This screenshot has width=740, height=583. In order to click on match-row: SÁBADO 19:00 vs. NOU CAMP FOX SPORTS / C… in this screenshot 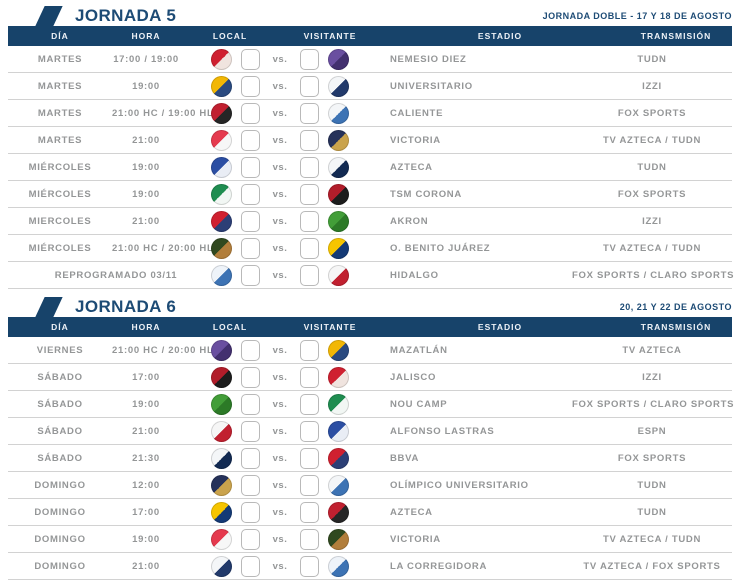, I will do `click(371, 404)`.